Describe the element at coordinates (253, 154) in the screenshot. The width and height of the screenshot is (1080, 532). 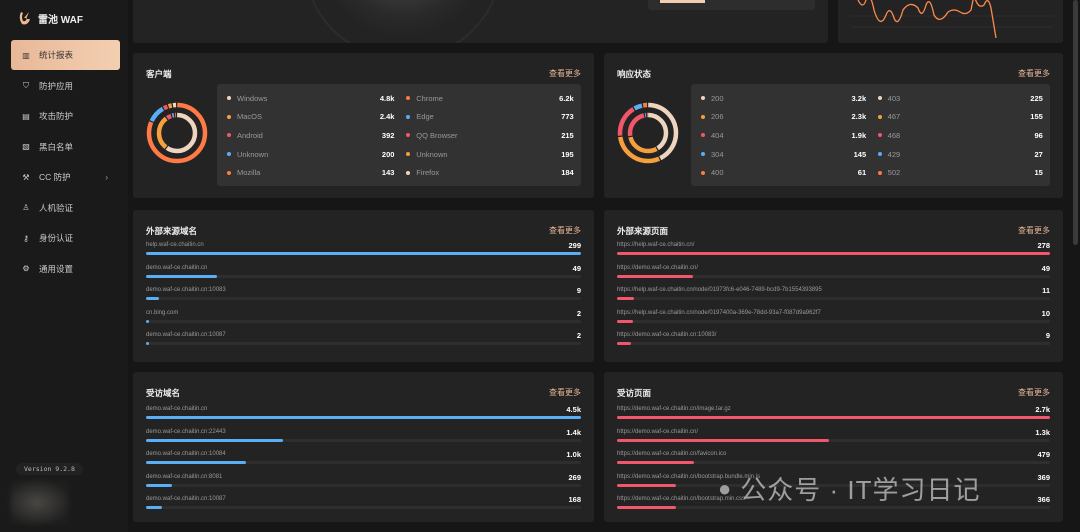
I see `legend-label: Unknown` at that location.